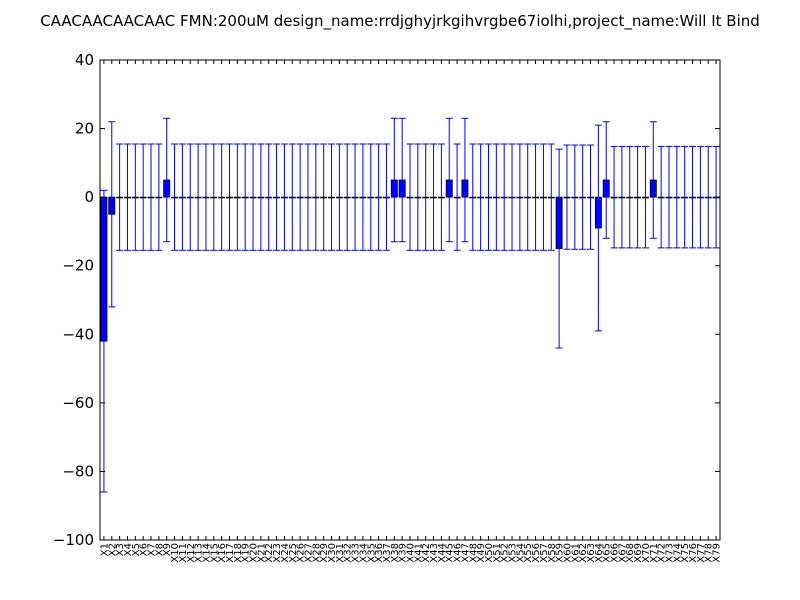  Describe the element at coordinates (191, 553) in the screenshot. I see `x-tick-label: X12` at that location.